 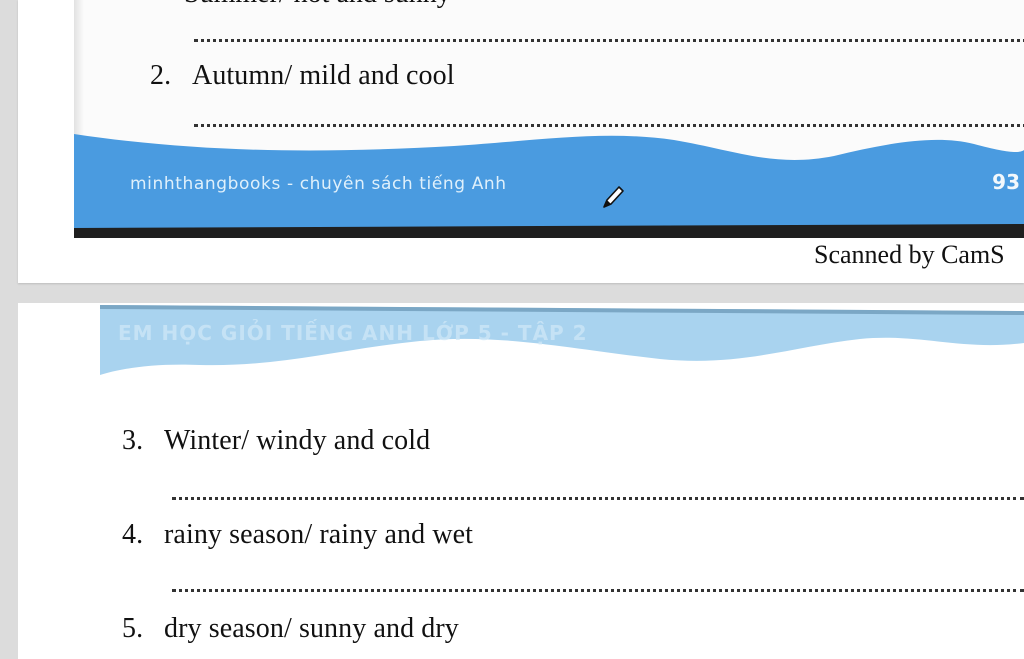 I want to click on book-series-header: EM HỌC GIỎI TIẾNG ANH LỚP 5 - TẬP 2, so click(x=353, y=333).